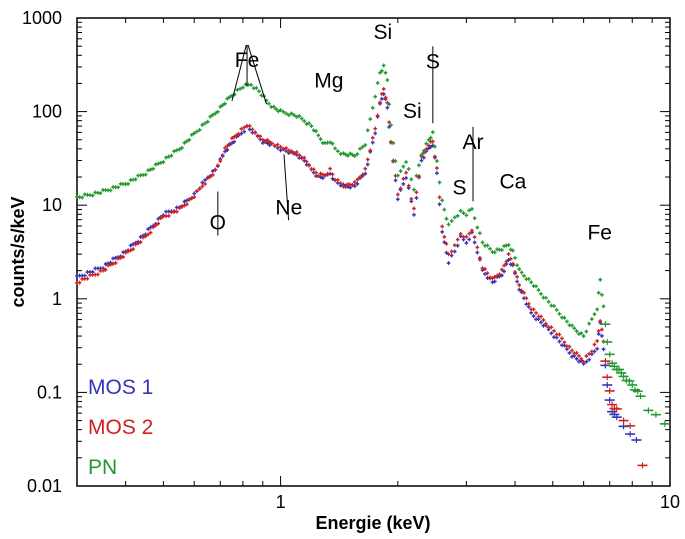  I want to click on x-tick-label: 10, so click(670, 502).